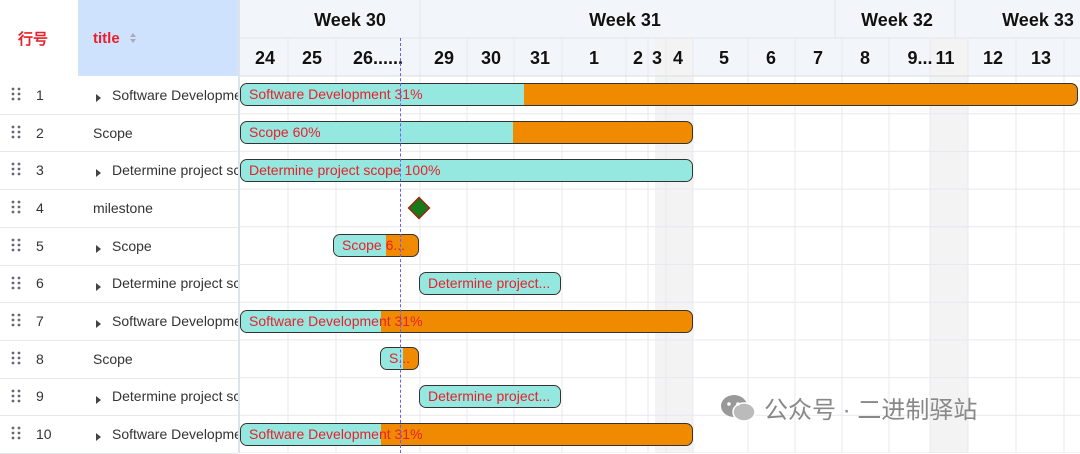 This screenshot has height=454, width=1080. I want to click on day-label: 2, so click(638, 58).